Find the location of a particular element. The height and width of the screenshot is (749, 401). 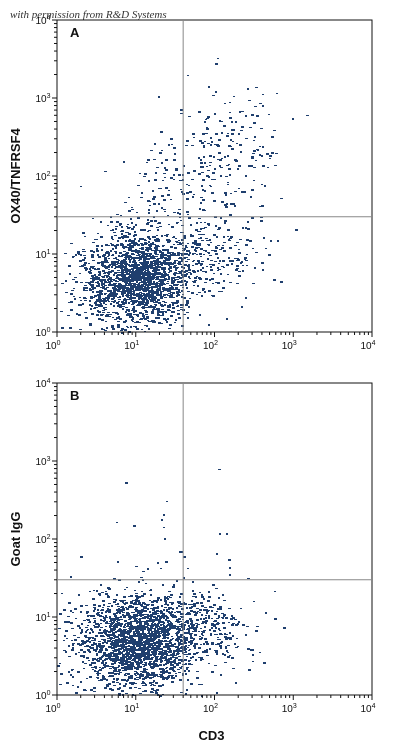

x-tick-label: 104 is located at coordinates (367, 709).